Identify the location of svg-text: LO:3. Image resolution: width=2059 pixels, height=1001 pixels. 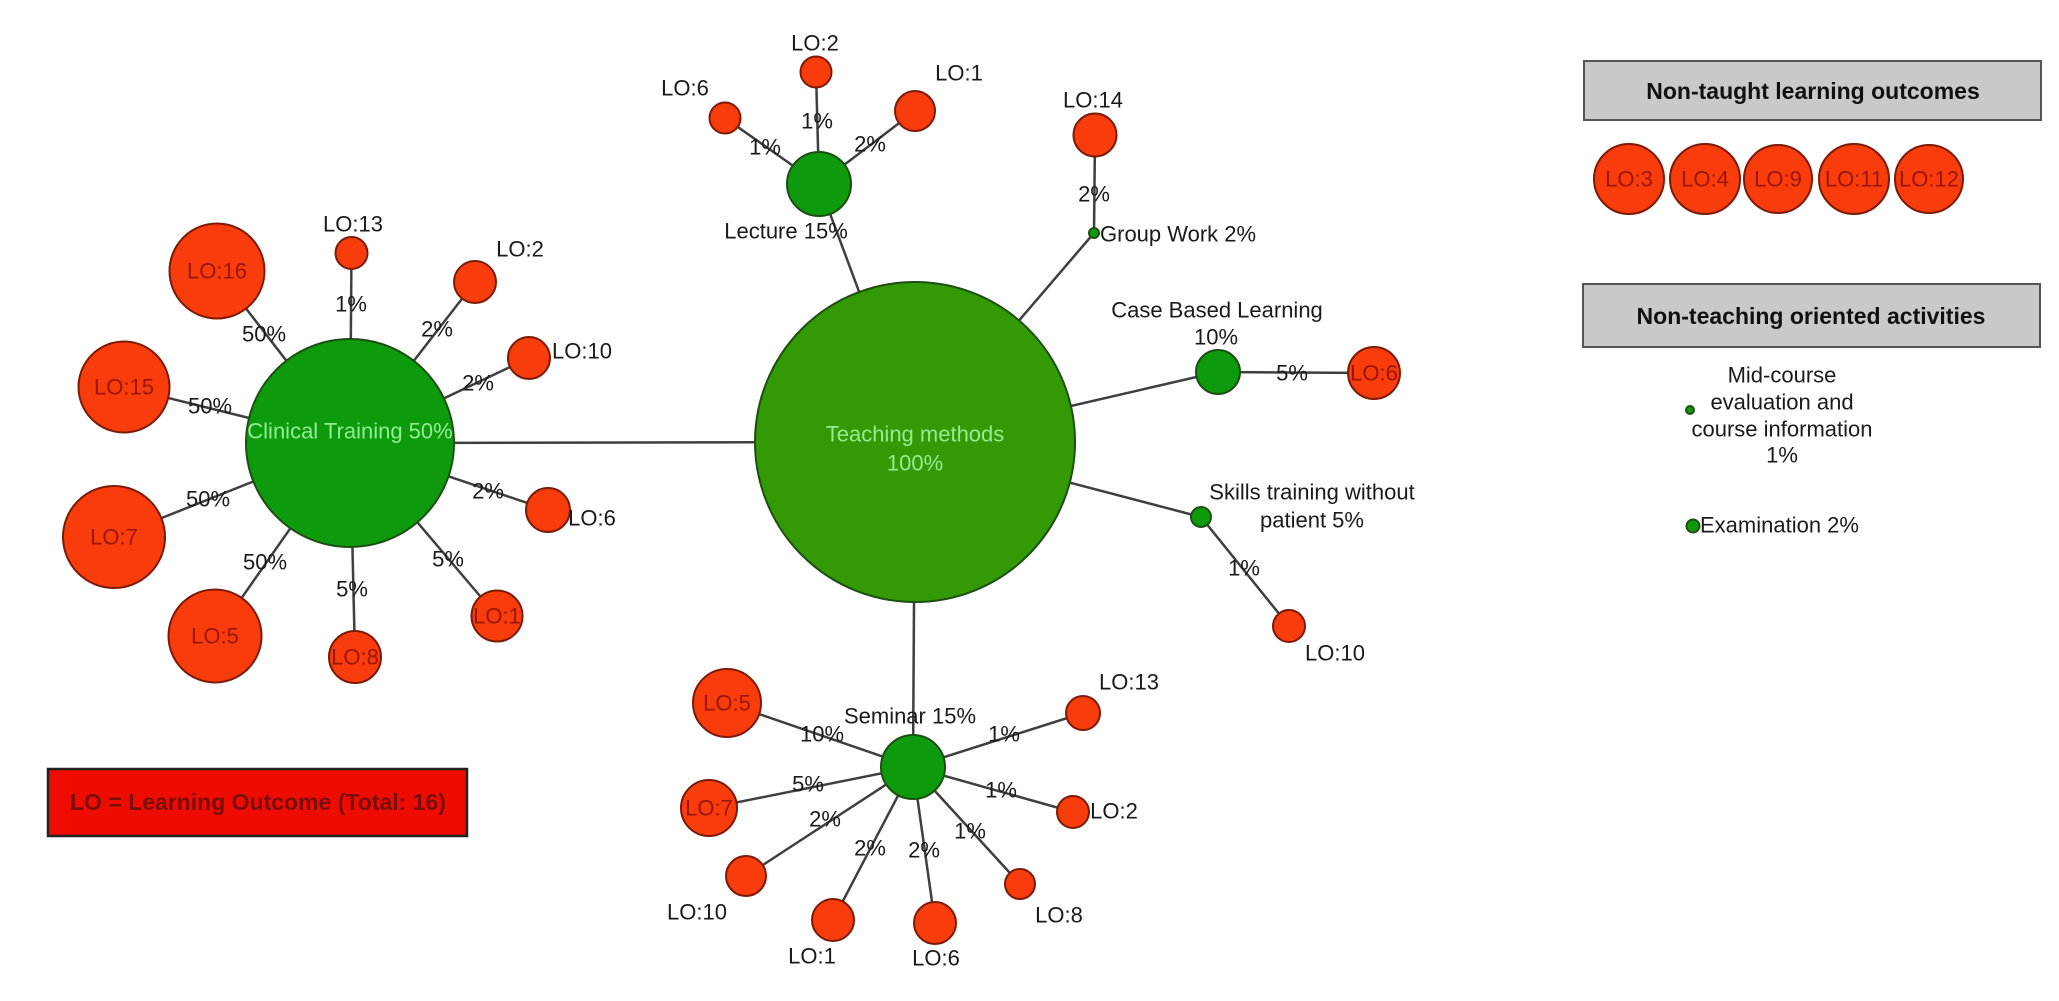
(1629, 179).